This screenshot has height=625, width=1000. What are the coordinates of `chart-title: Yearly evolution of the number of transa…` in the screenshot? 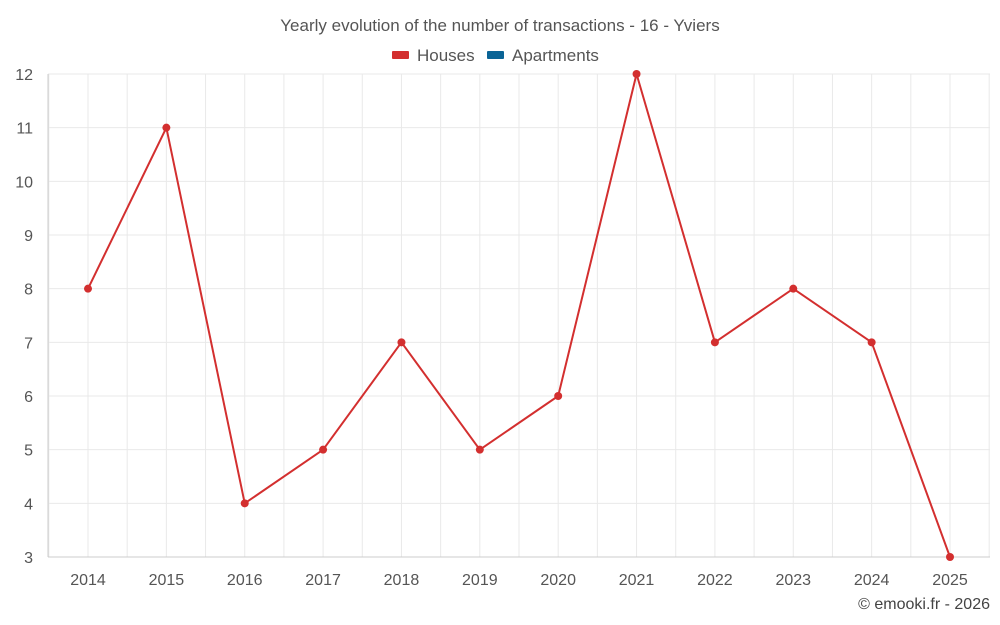 It's located at (499, 25).